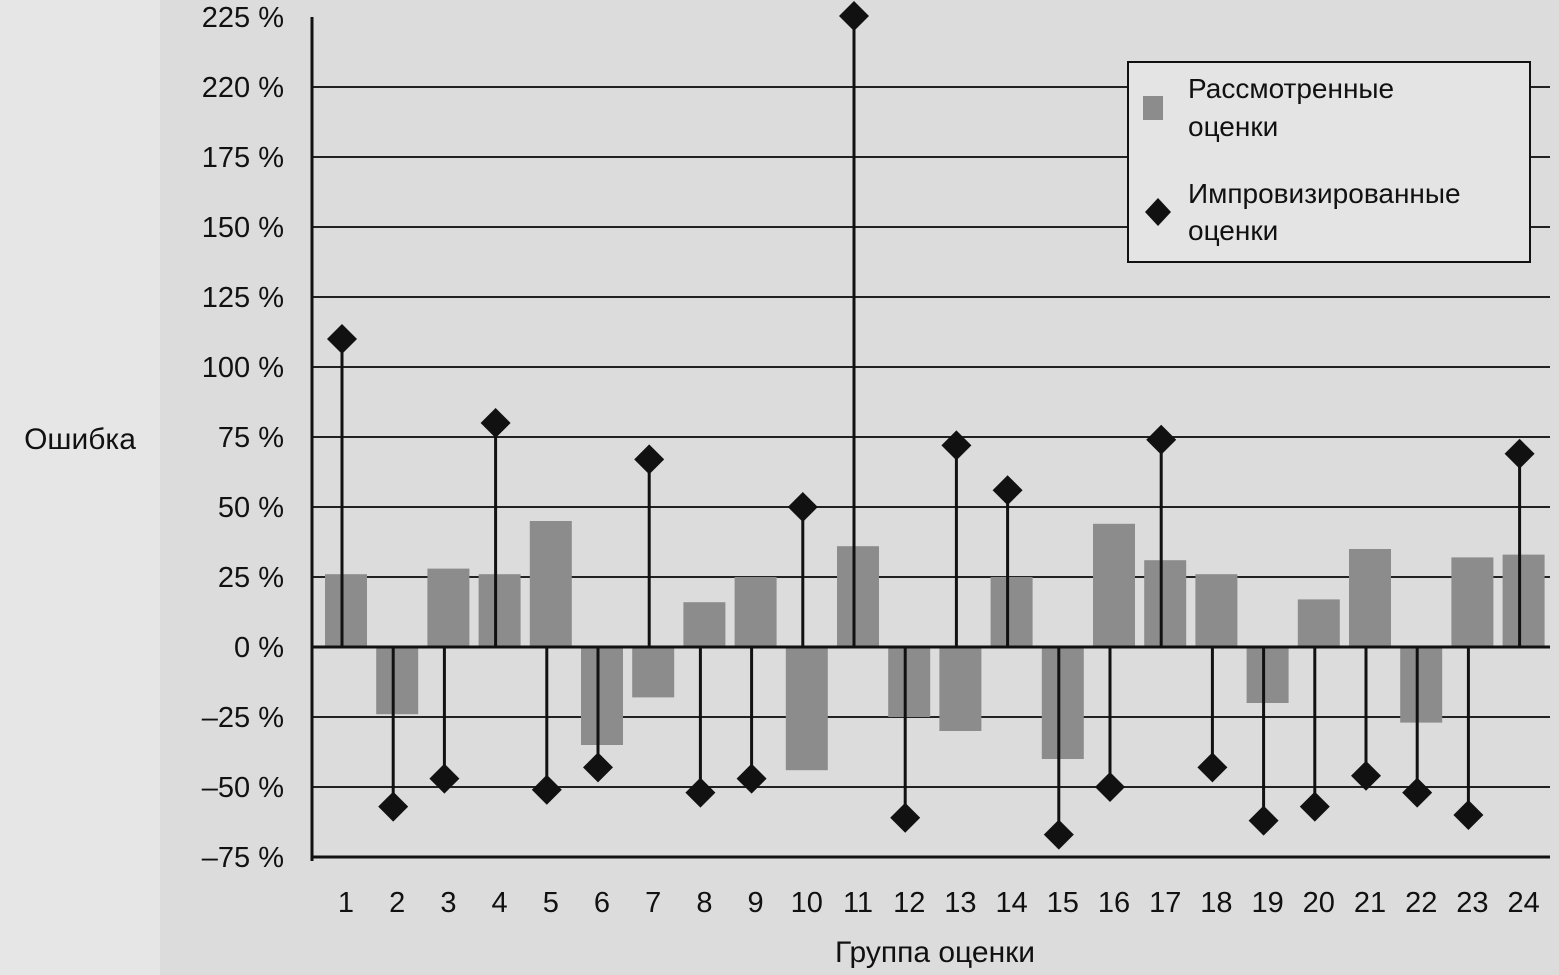  What do you see at coordinates (1523, 903) in the screenshot?
I see `x-tick-label: 24` at bounding box center [1523, 903].